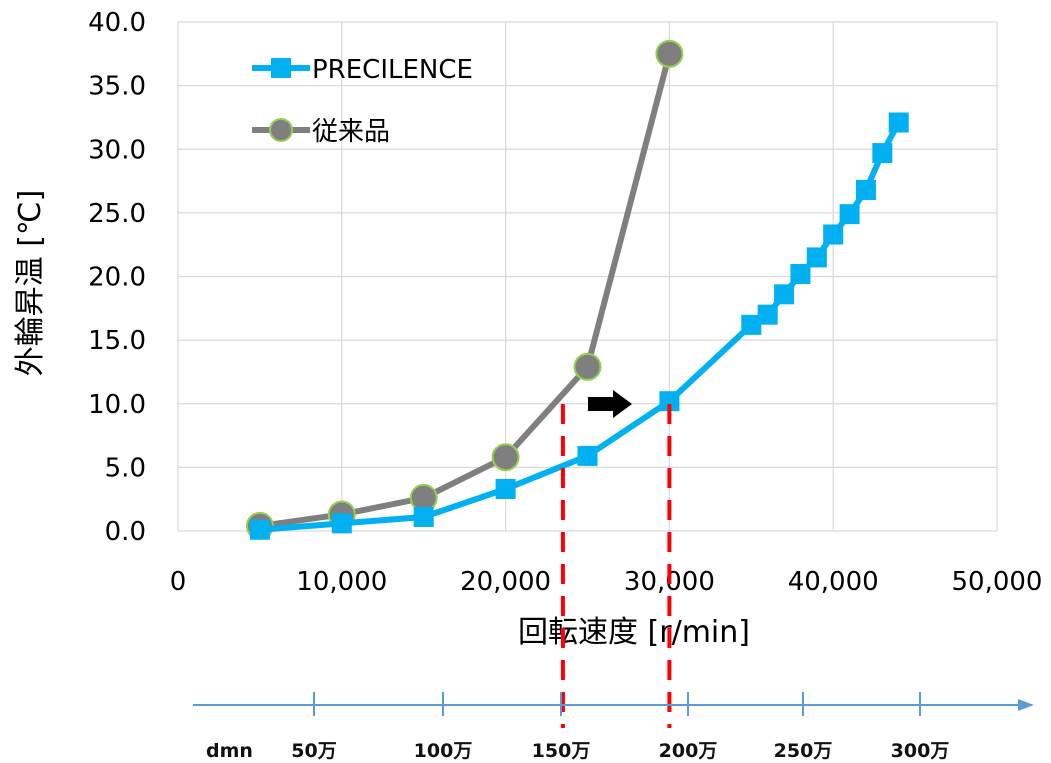  I want to click on y-tick-label: 40.0, so click(117, 23).